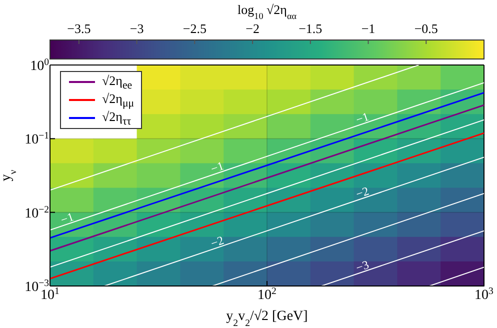 This screenshot has width=497, height=328. I want to click on color-bar-label: −2, so click(253, 28).